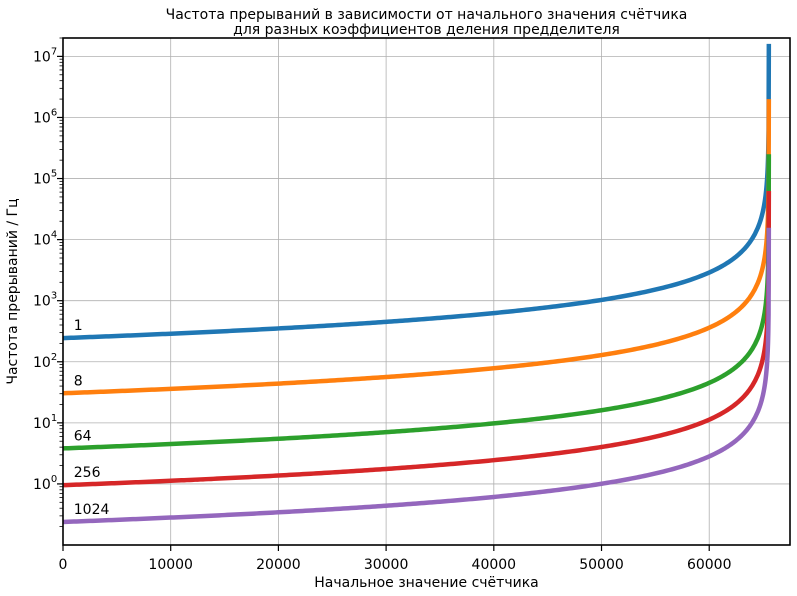 The height and width of the screenshot is (596, 797). Describe the element at coordinates (45, 483) in the screenshot. I see `y-tick-label: 10⁰` at that location.